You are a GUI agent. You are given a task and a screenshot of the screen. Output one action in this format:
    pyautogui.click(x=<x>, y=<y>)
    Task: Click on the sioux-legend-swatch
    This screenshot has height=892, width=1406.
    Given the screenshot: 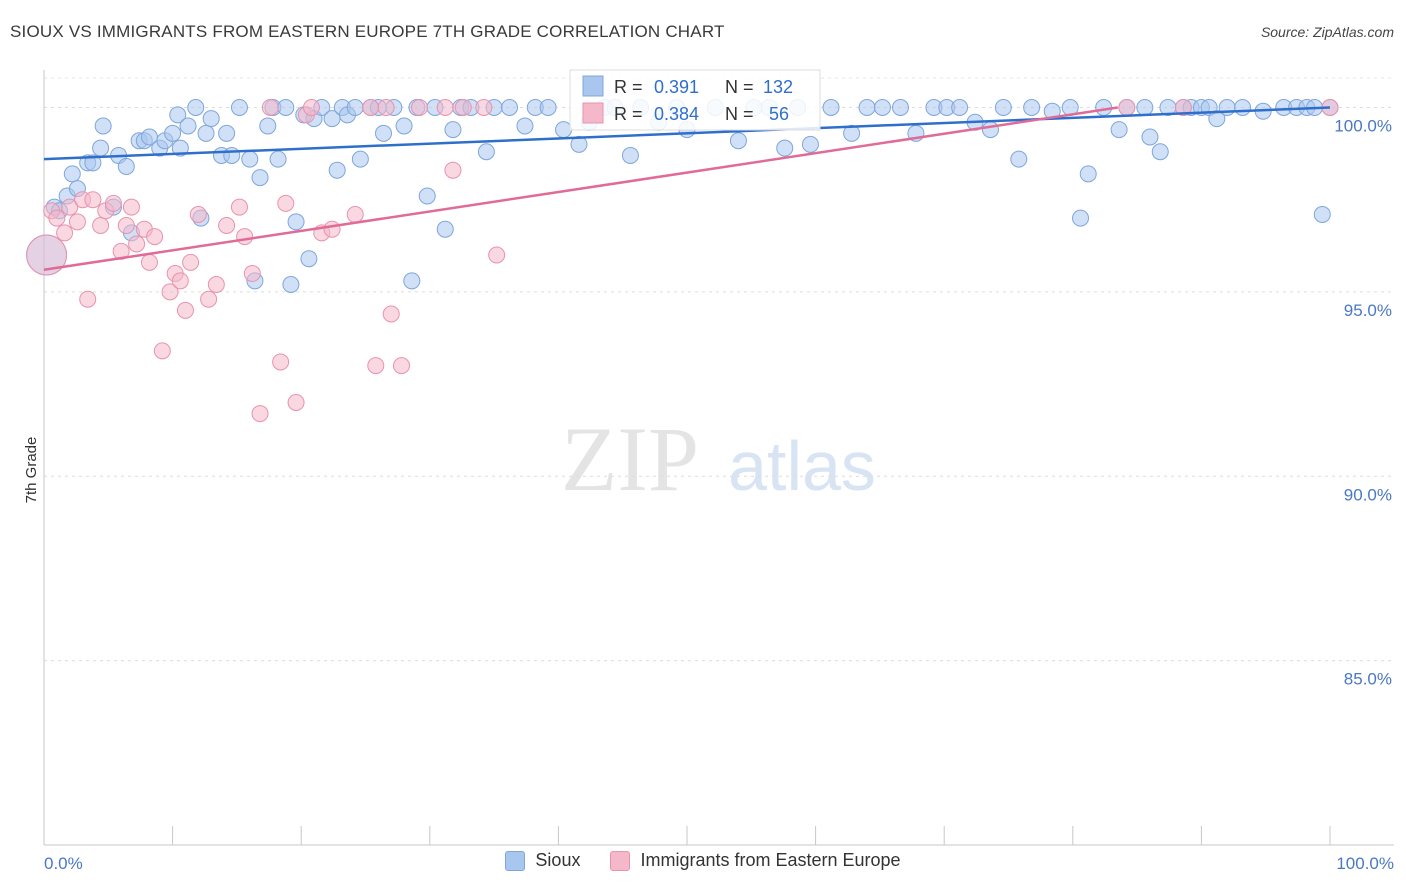 What is the action you would take?
    pyautogui.click(x=593, y=86)
    